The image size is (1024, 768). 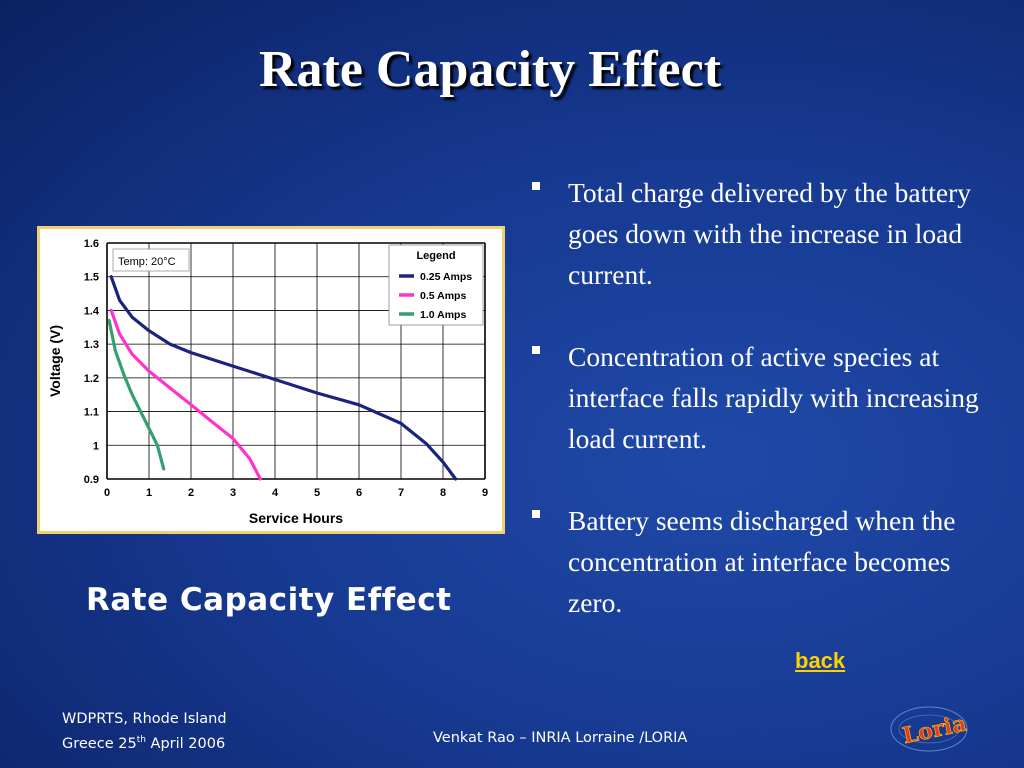 What do you see at coordinates (929, 729) in the screenshot?
I see `loria-logo: Loria` at bounding box center [929, 729].